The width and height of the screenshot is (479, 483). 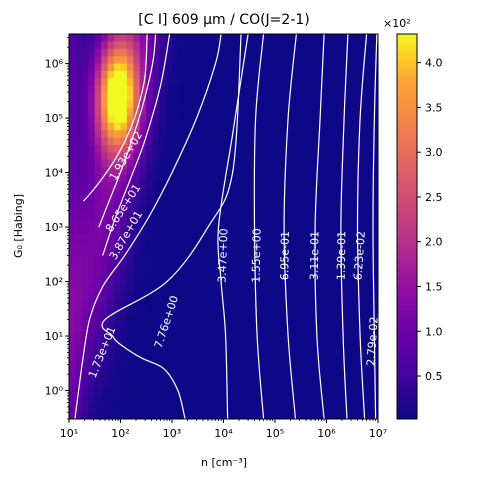 What do you see at coordinates (434, 197) in the screenshot?
I see `colorbar-tick-label: 2.5` at bounding box center [434, 197].